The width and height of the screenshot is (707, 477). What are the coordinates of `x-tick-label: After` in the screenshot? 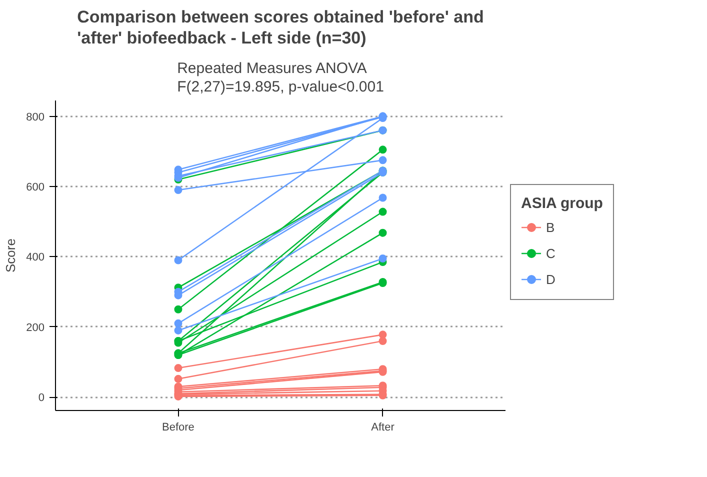 It's located at (383, 428).